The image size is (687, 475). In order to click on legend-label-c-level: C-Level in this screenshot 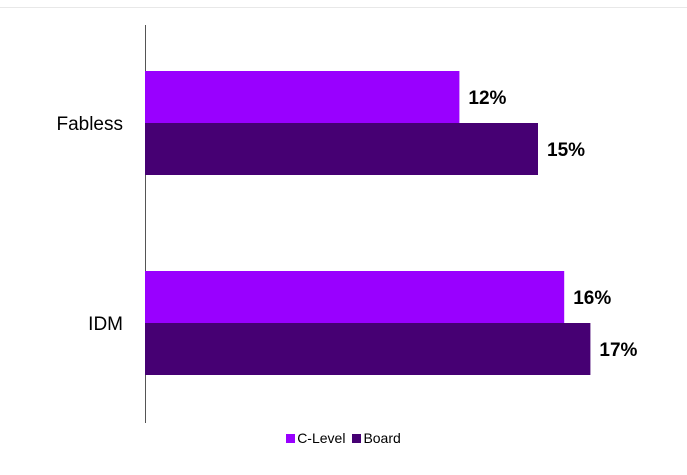, I will do `click(321, 438)`.